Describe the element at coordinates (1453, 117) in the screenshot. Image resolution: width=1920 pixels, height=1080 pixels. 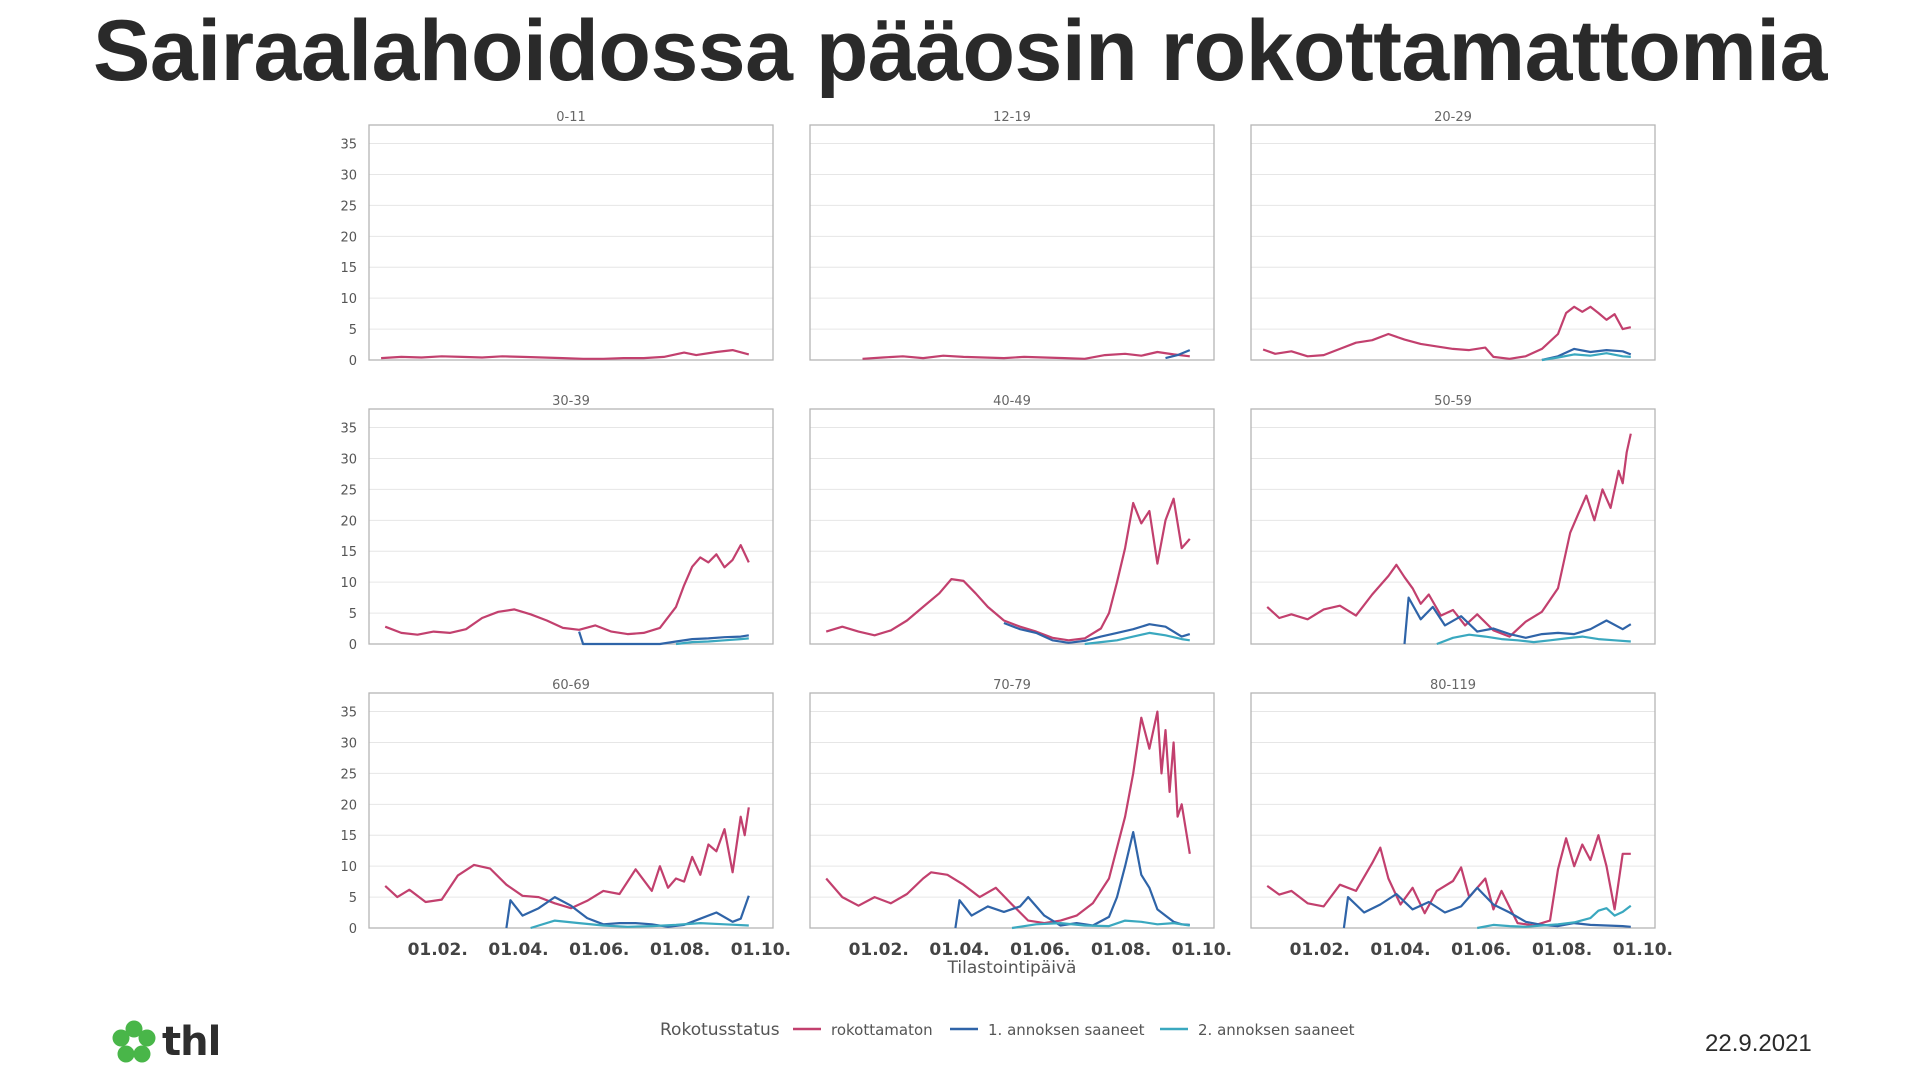
I see `panel-title: 20-29` at that location.